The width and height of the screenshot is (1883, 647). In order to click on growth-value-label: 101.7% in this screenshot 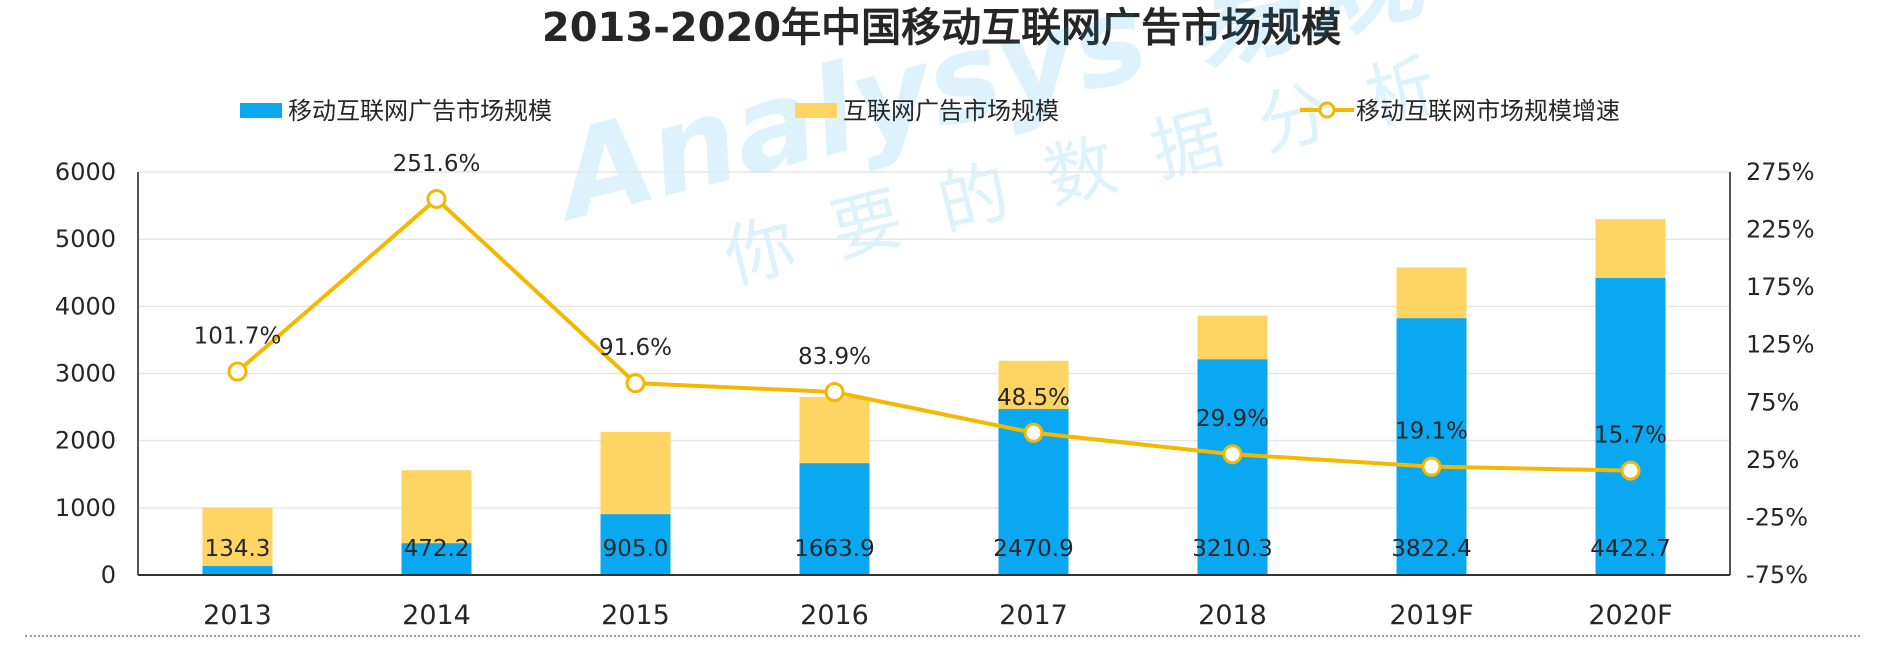, I will do `click(238, 337)`.